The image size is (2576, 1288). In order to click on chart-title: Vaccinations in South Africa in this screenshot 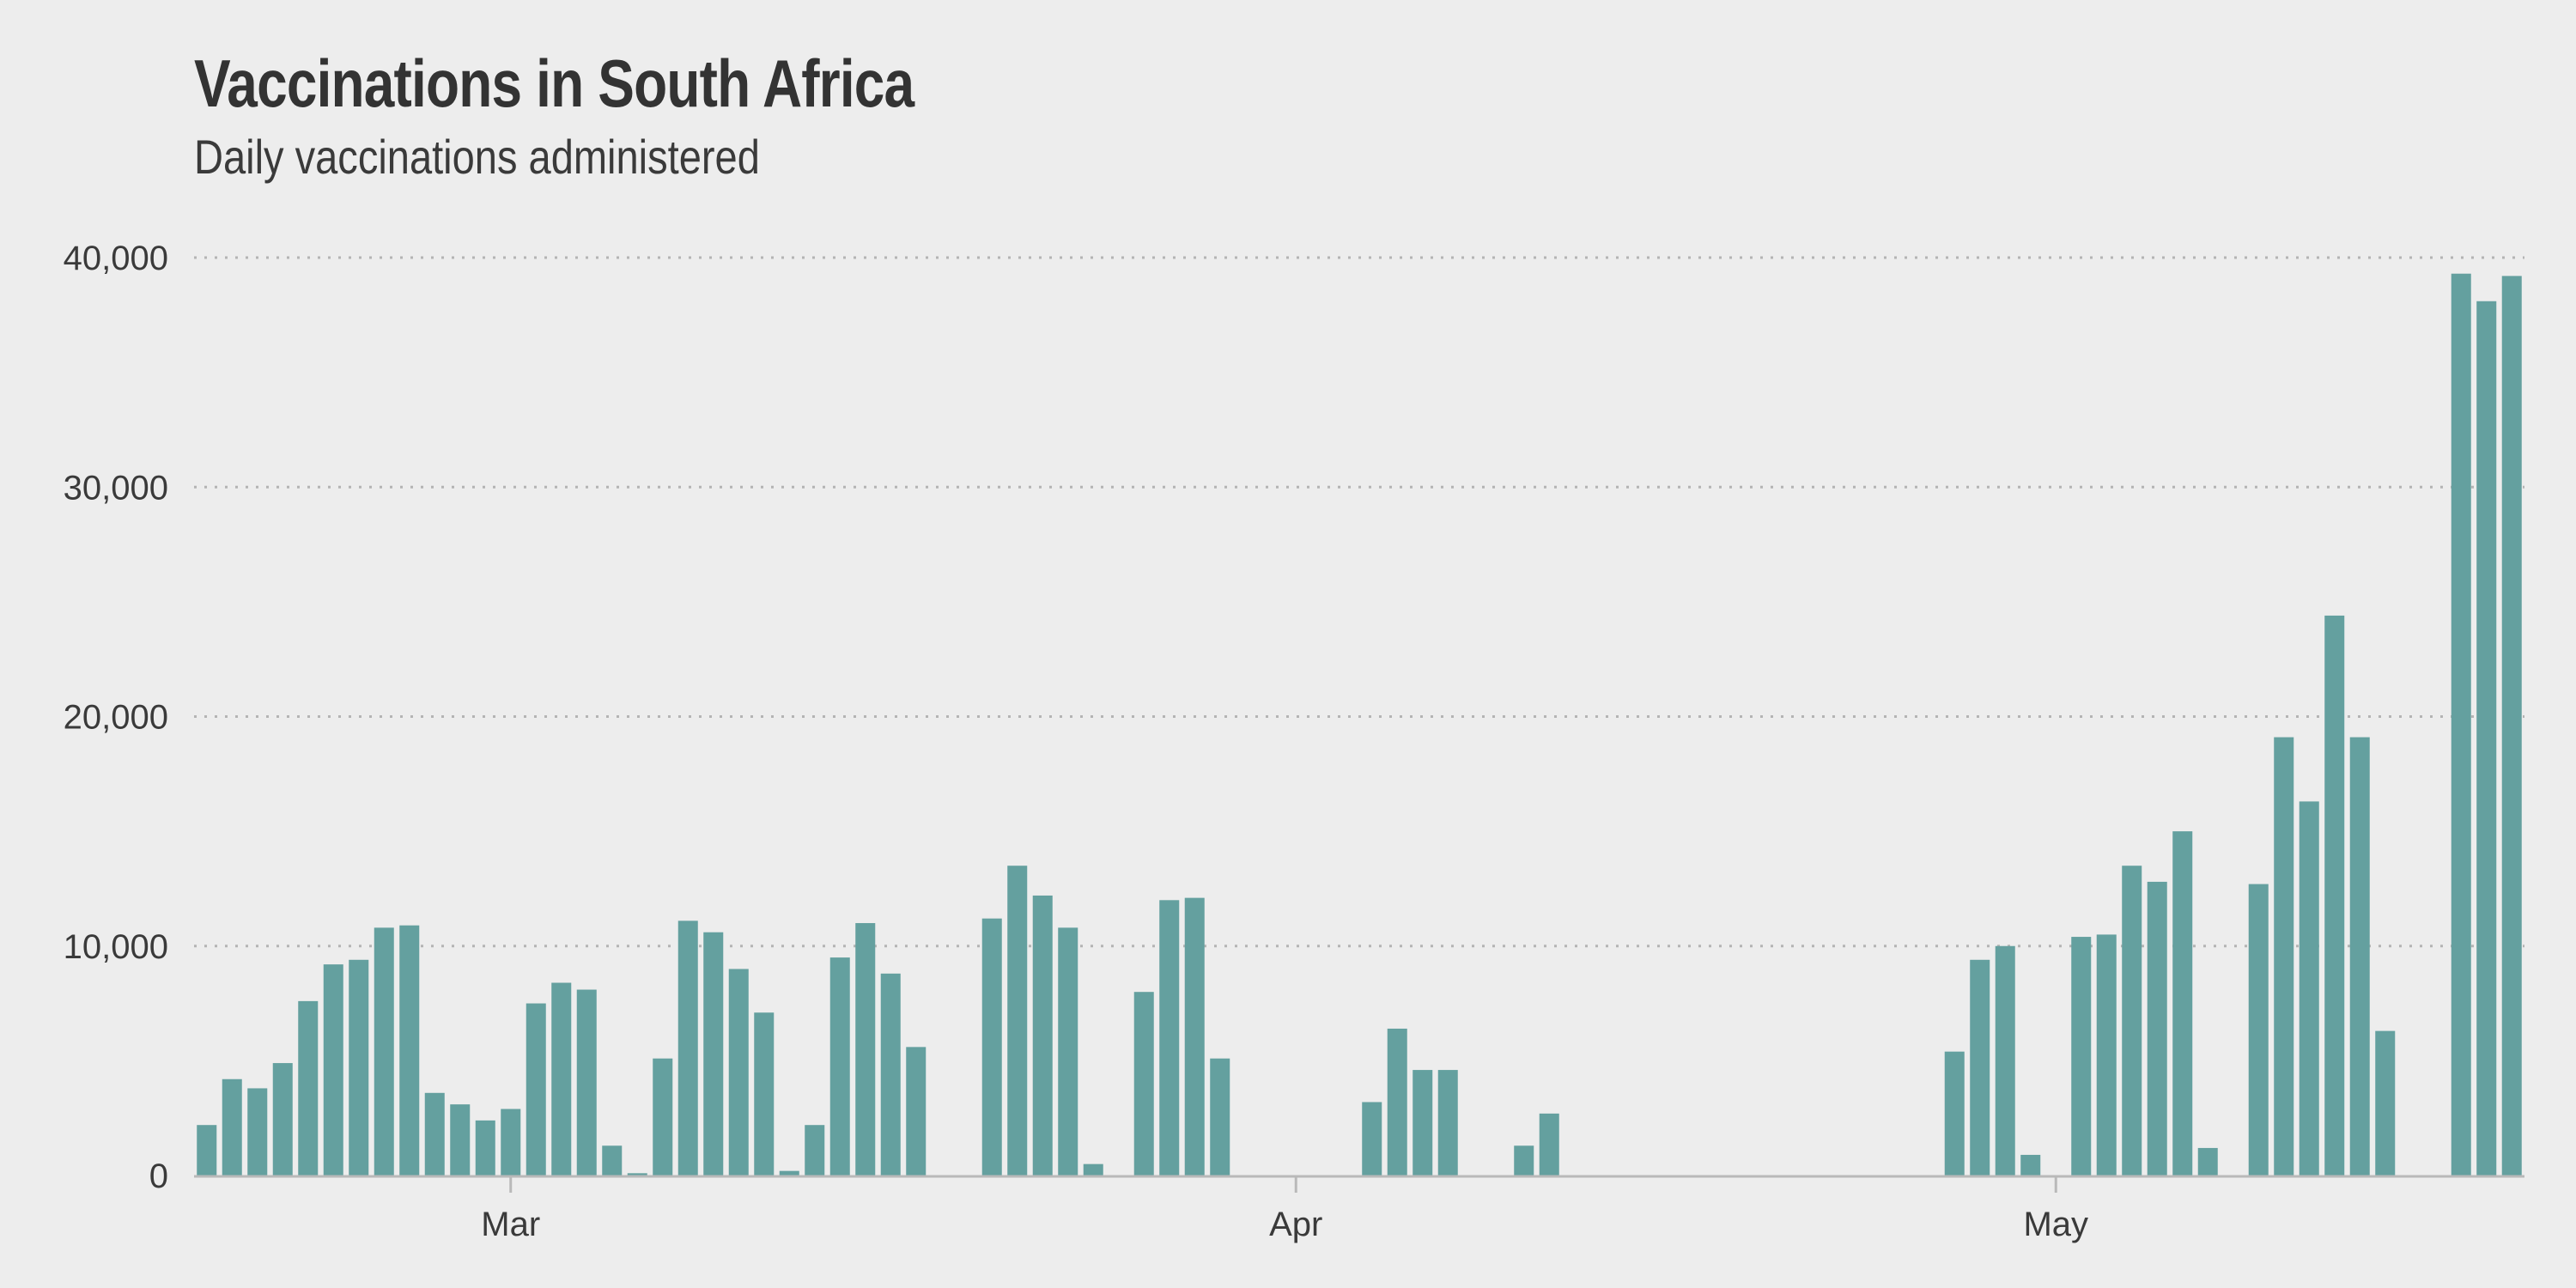, I will do `click(554, 83)`.